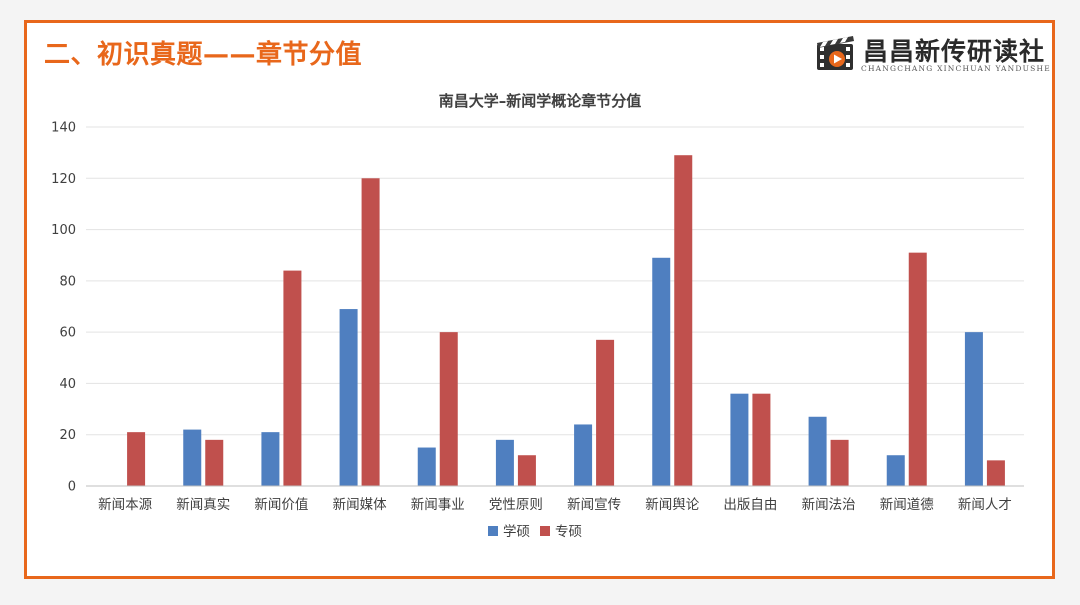 The image size is (1080, 605). Describe the element at coordinates (67, 281) in the screenshot. I see `y-tick-label: 80` at that location.